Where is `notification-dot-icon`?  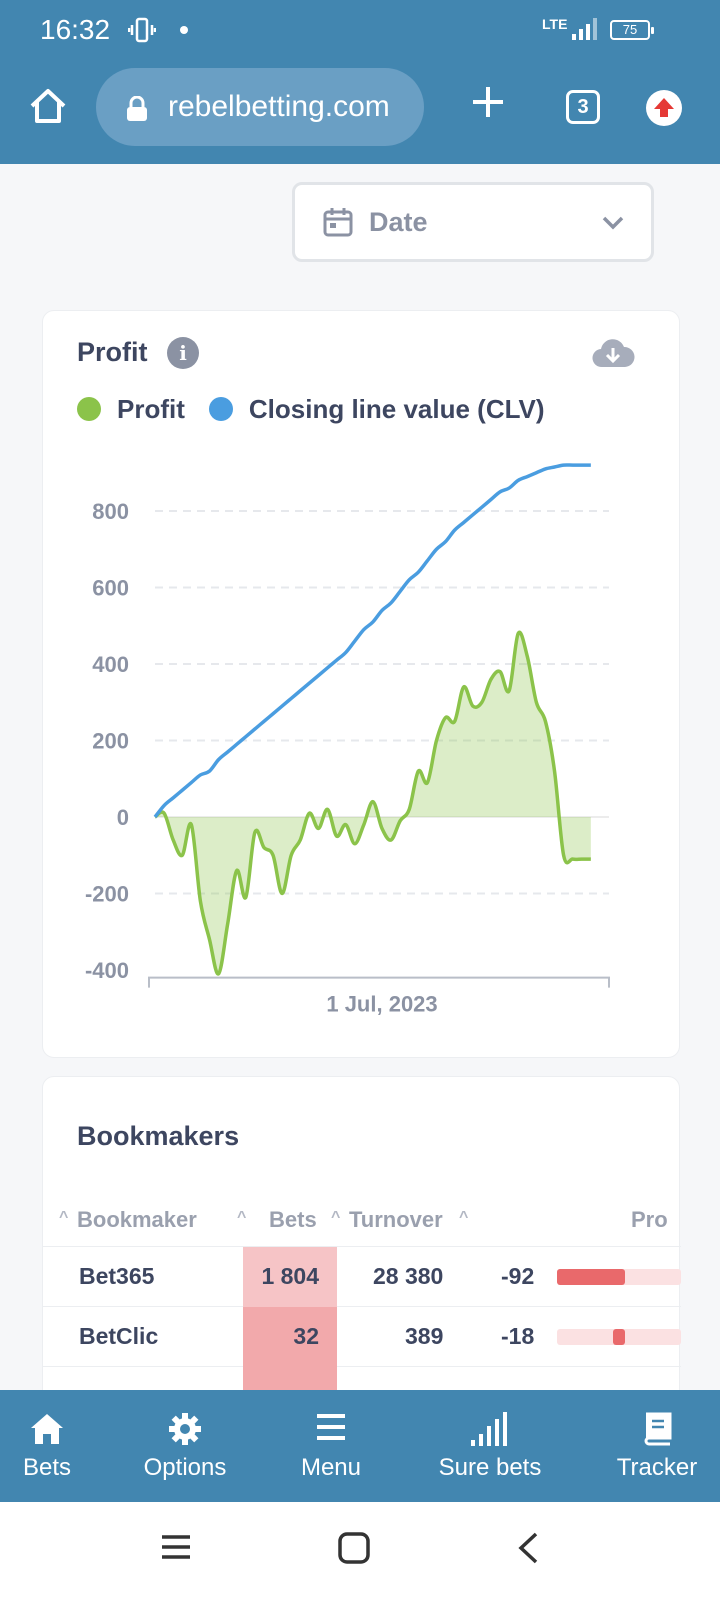 notification-dot-icon is located at coordinates (184, 30).